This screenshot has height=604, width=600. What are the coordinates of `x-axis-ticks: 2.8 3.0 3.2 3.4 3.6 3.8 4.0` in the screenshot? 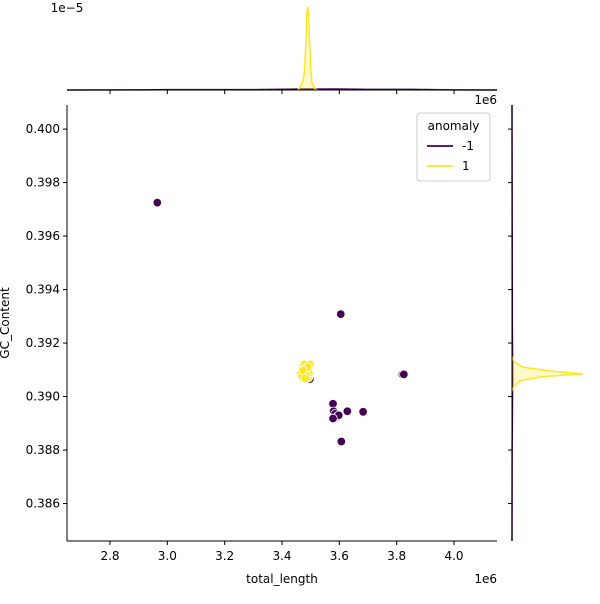 It's located at (282, 552).